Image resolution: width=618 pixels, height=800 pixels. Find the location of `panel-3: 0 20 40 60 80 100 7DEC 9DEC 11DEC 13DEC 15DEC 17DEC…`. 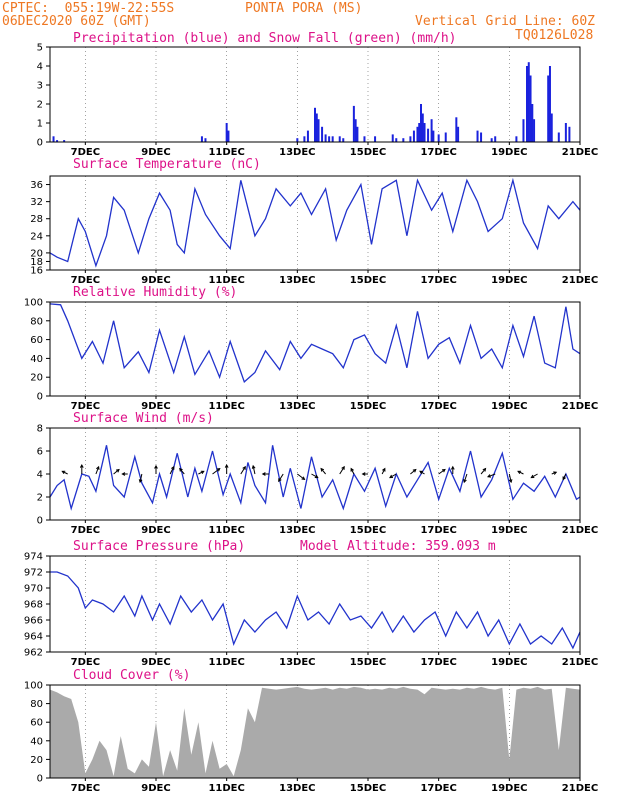

panel-3: 0 20 40 60 80 100 7DEC 9DEC 11DEC 13DEC 15DEC 17DEC… is located at coordinates (311, 348).